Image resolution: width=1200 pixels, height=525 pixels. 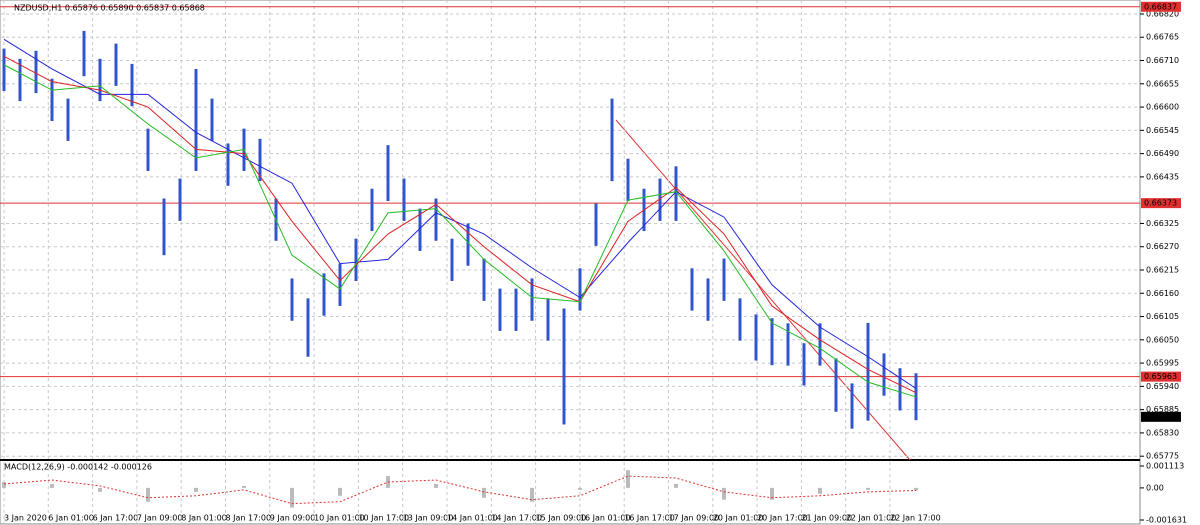 I want to click on macd-y-tick-label: 0.00, so click(x=1155, y=487).